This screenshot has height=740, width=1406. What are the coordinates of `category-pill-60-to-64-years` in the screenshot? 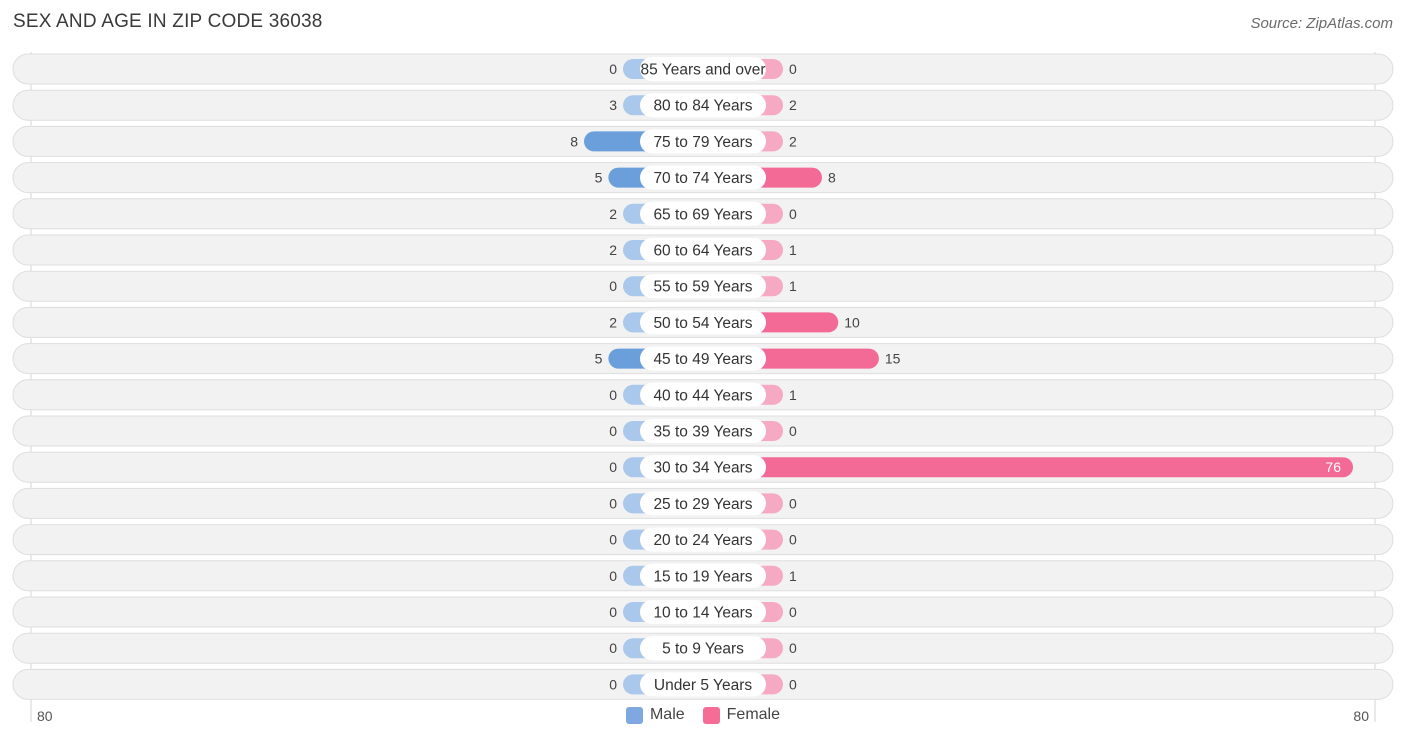 It's located at (703, 250).